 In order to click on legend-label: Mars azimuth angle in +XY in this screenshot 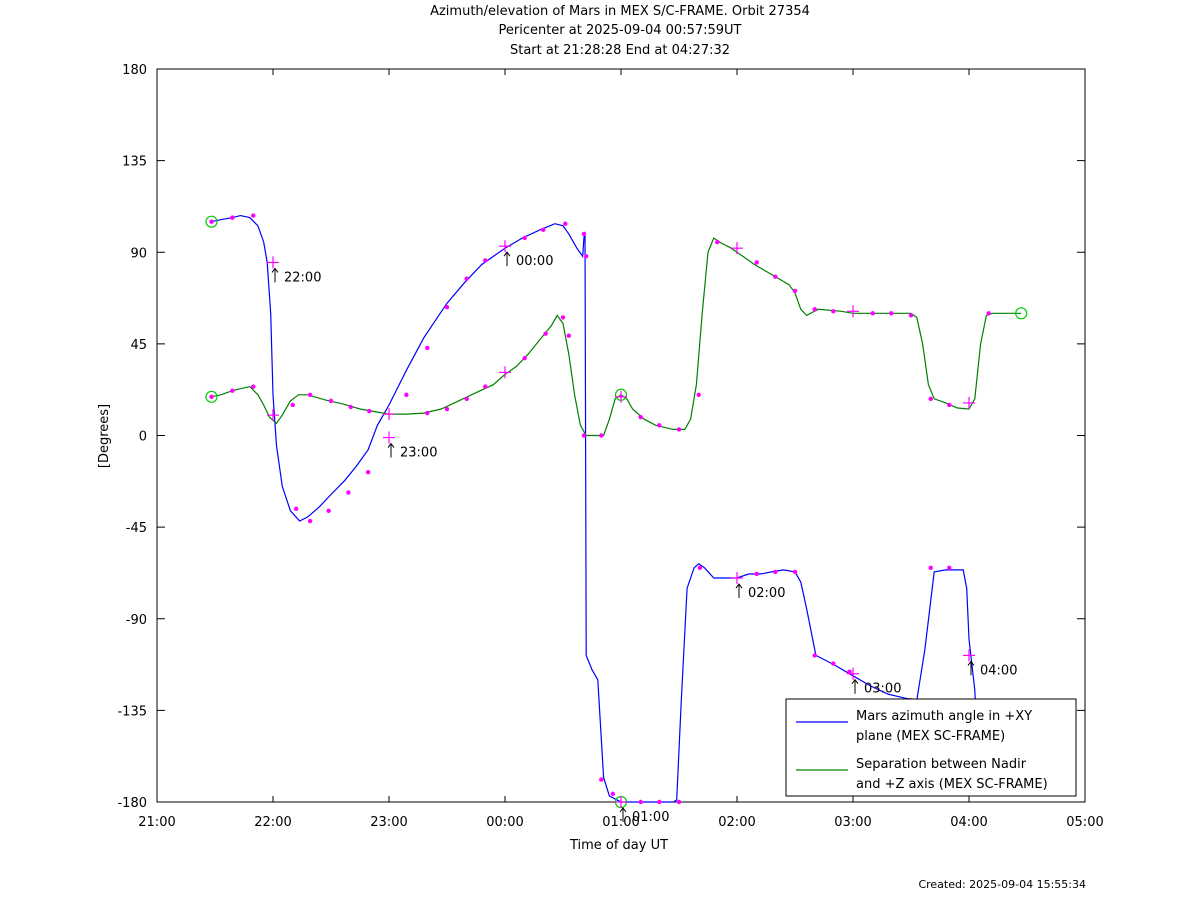, I will do `click(944, 716)`.